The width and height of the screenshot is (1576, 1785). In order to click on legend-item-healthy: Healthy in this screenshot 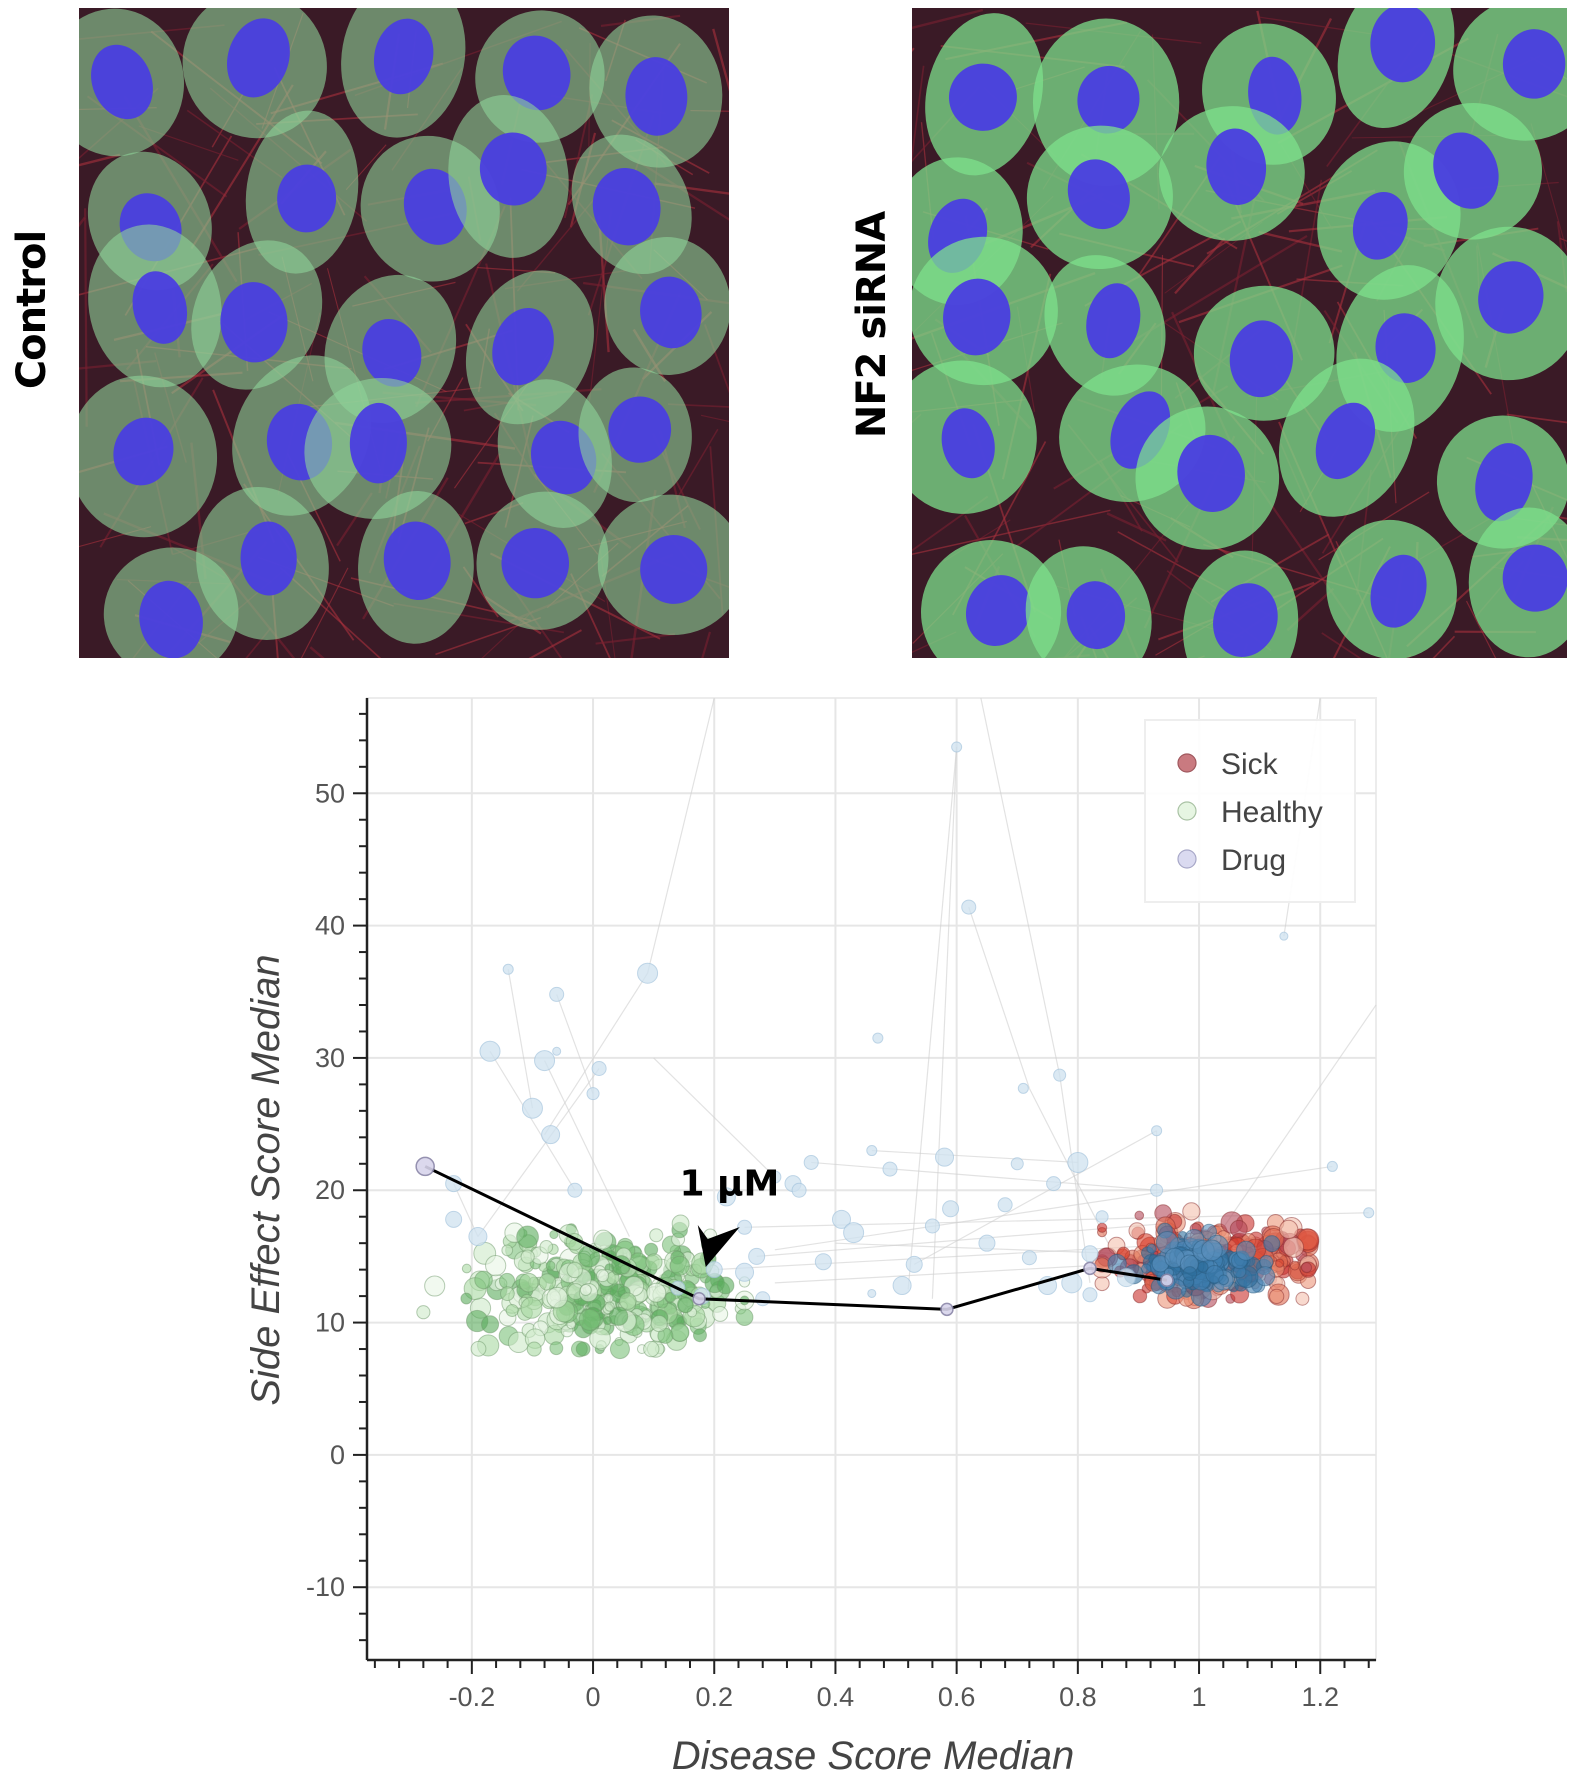, I will do `click(1250, 812)`.